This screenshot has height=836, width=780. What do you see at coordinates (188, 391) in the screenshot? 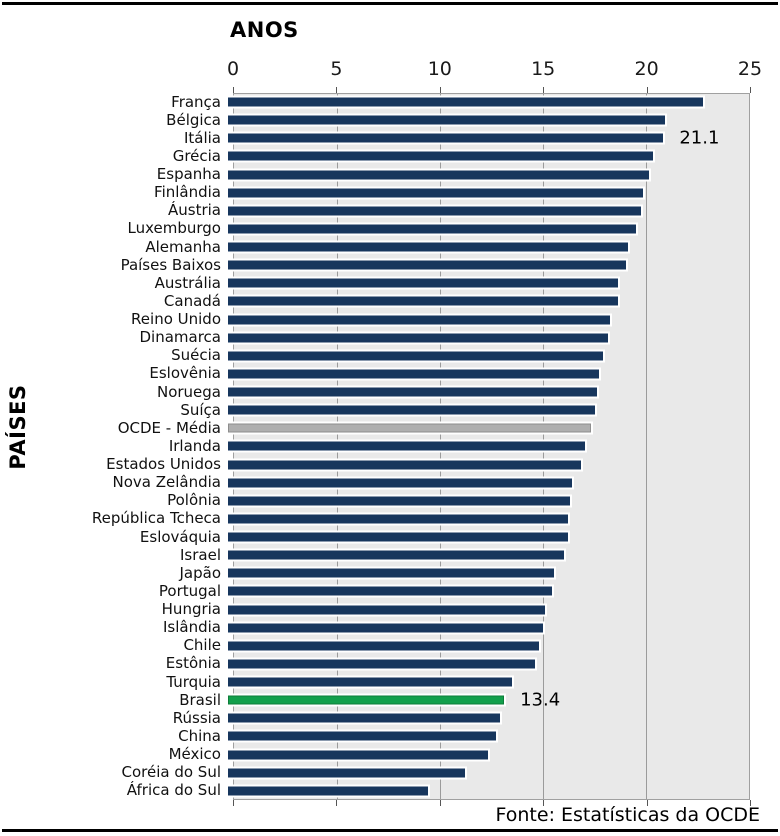
I see `country-label: Noruega` at bounding box center [188, 391].